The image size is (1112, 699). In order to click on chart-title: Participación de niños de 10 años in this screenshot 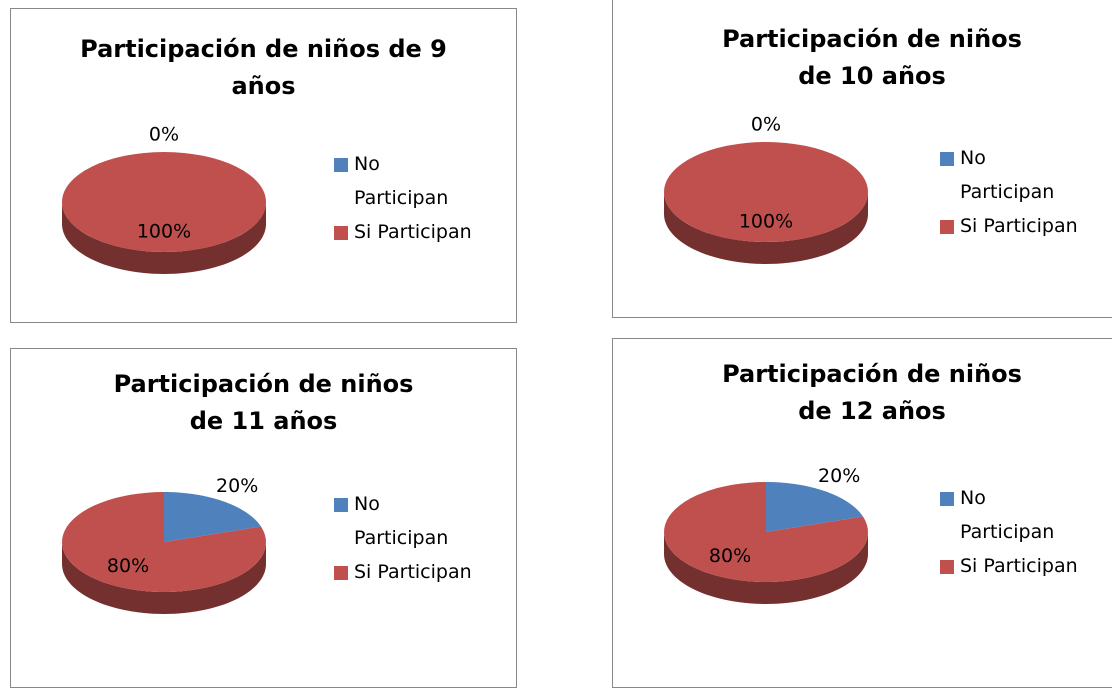, I will do `click(872, 57)`.